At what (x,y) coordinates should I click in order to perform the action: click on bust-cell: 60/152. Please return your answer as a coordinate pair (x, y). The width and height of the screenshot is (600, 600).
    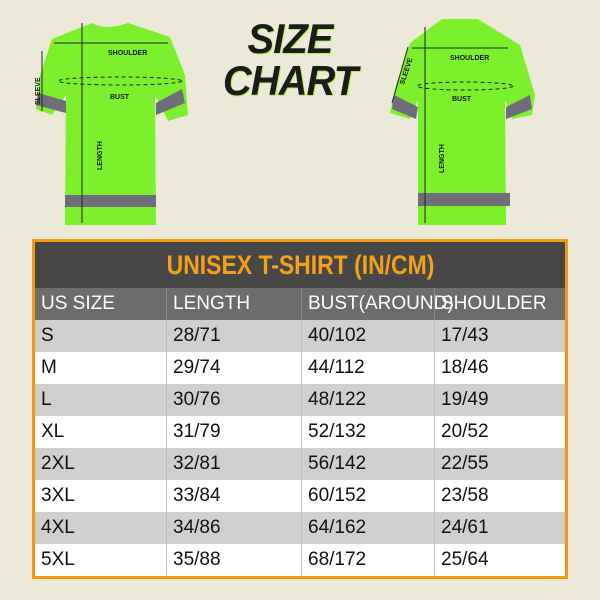
    Looking at the image, I should click on (368, 496).